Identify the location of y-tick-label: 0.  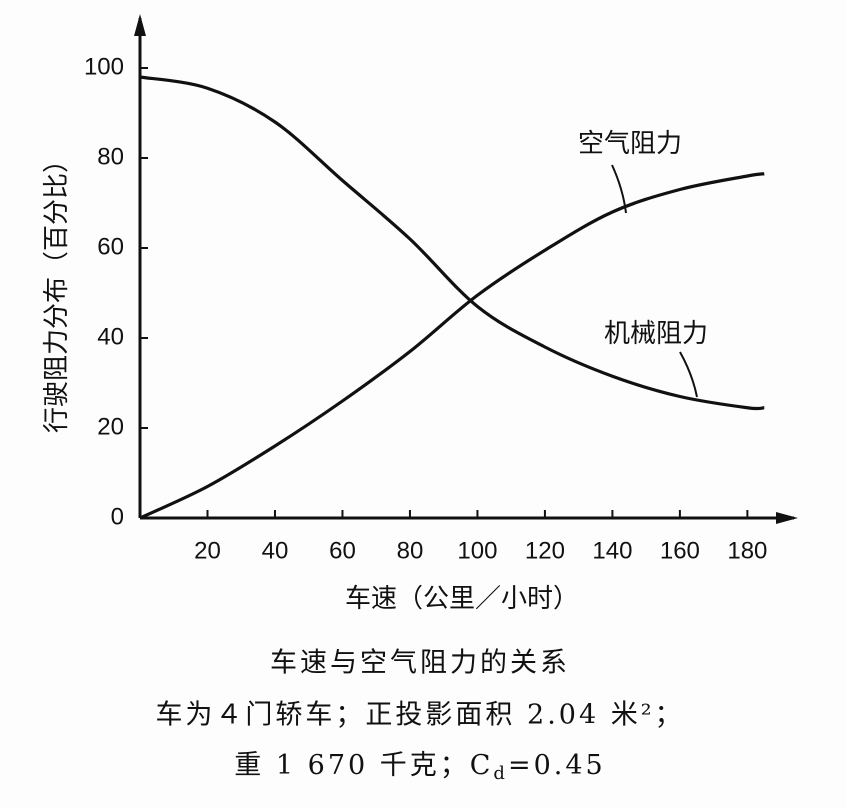
(117, 516).